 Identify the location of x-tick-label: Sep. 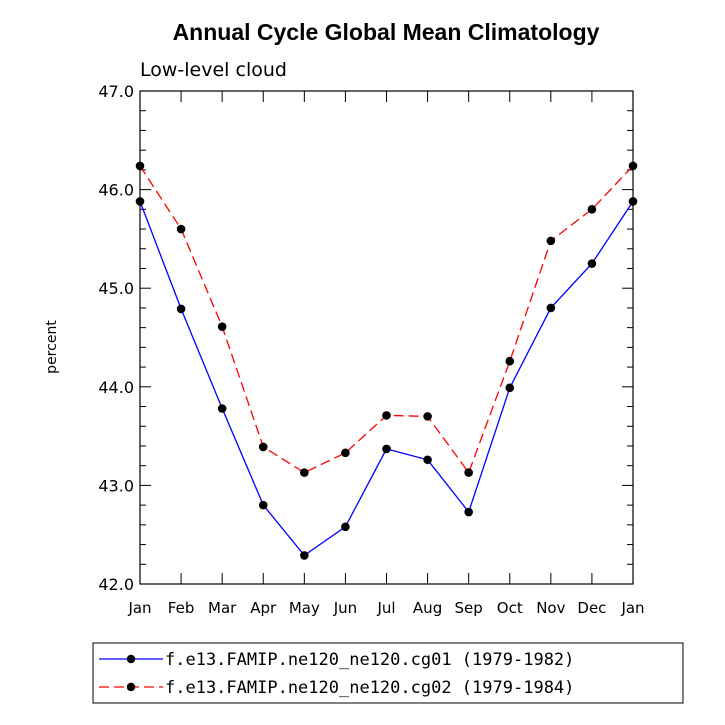
(469, 608).